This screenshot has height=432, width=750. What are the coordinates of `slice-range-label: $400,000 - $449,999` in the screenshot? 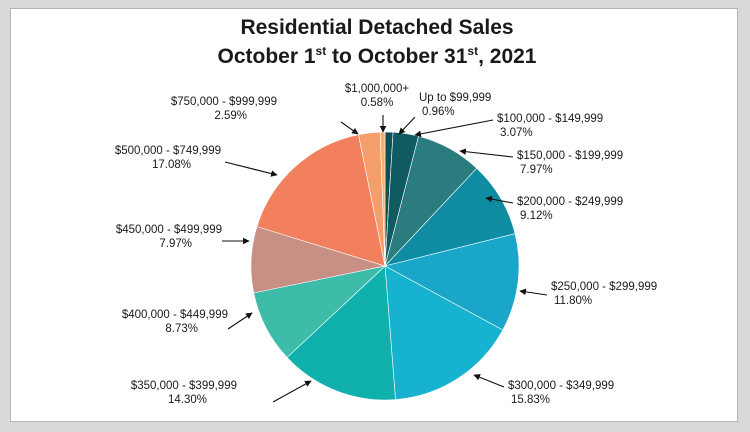 It's located at (175, 315).